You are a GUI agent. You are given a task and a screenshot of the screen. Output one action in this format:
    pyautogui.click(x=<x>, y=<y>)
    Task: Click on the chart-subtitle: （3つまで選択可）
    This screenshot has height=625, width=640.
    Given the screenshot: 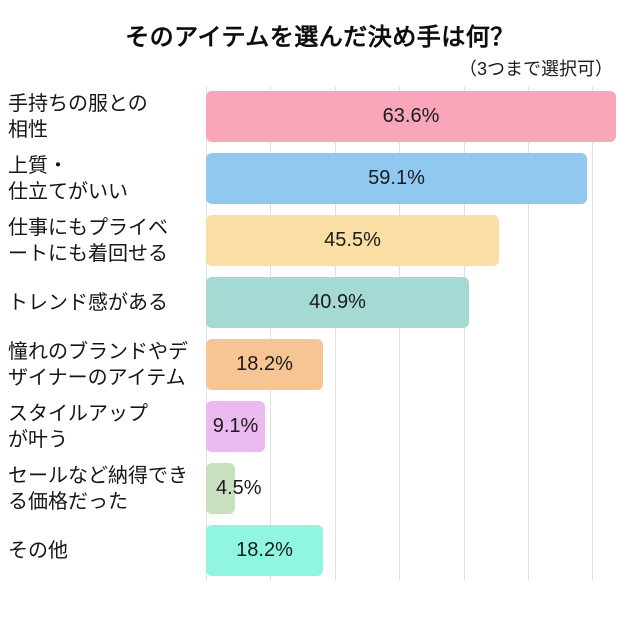 What is the action you would take?
    pyautogui.click(x=535, y=69)
    